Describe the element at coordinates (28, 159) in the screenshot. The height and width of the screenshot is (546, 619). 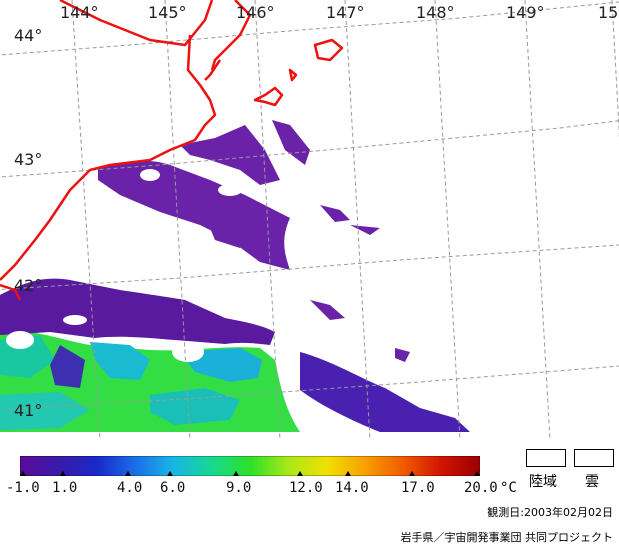
I see `lat-label-43: 43°` at that location.